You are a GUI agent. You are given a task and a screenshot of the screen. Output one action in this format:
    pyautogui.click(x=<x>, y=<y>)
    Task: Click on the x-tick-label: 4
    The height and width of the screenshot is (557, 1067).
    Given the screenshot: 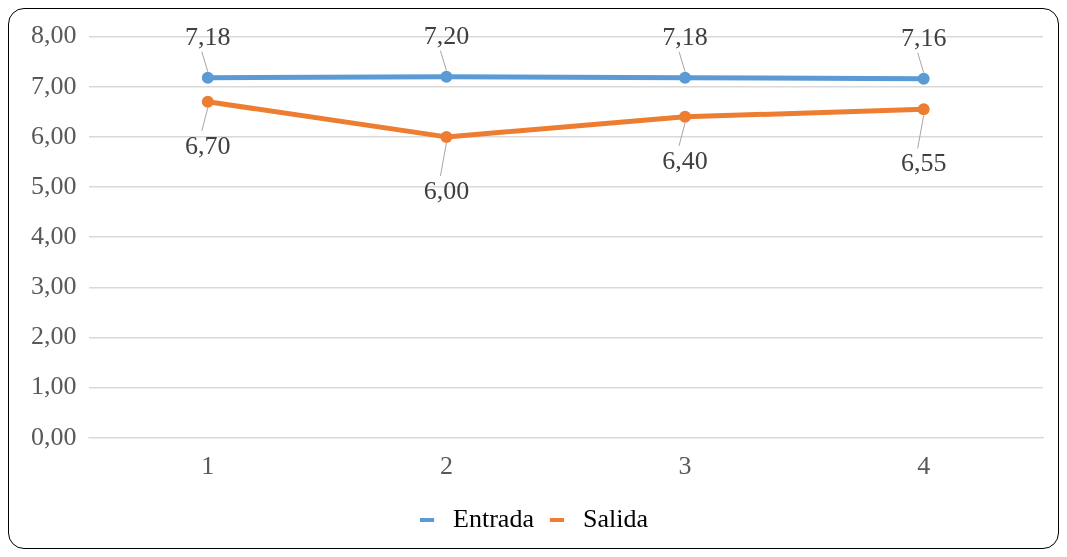 What is the action you would take?
    pyautogui.click(x=924, y=466)
    